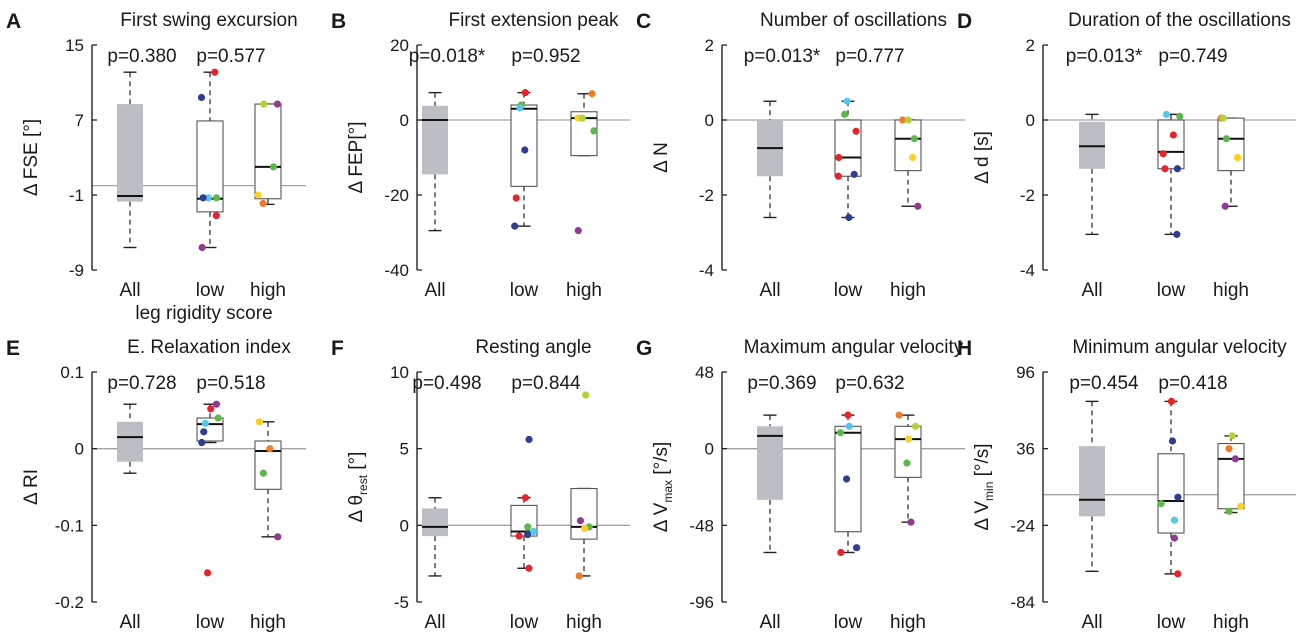 This screenshot has height=635, width=1300. What do you see at coordinates (399, 372) in the screenshot?
I see `y-tick-label: 10` at bounding box center [399, 372].